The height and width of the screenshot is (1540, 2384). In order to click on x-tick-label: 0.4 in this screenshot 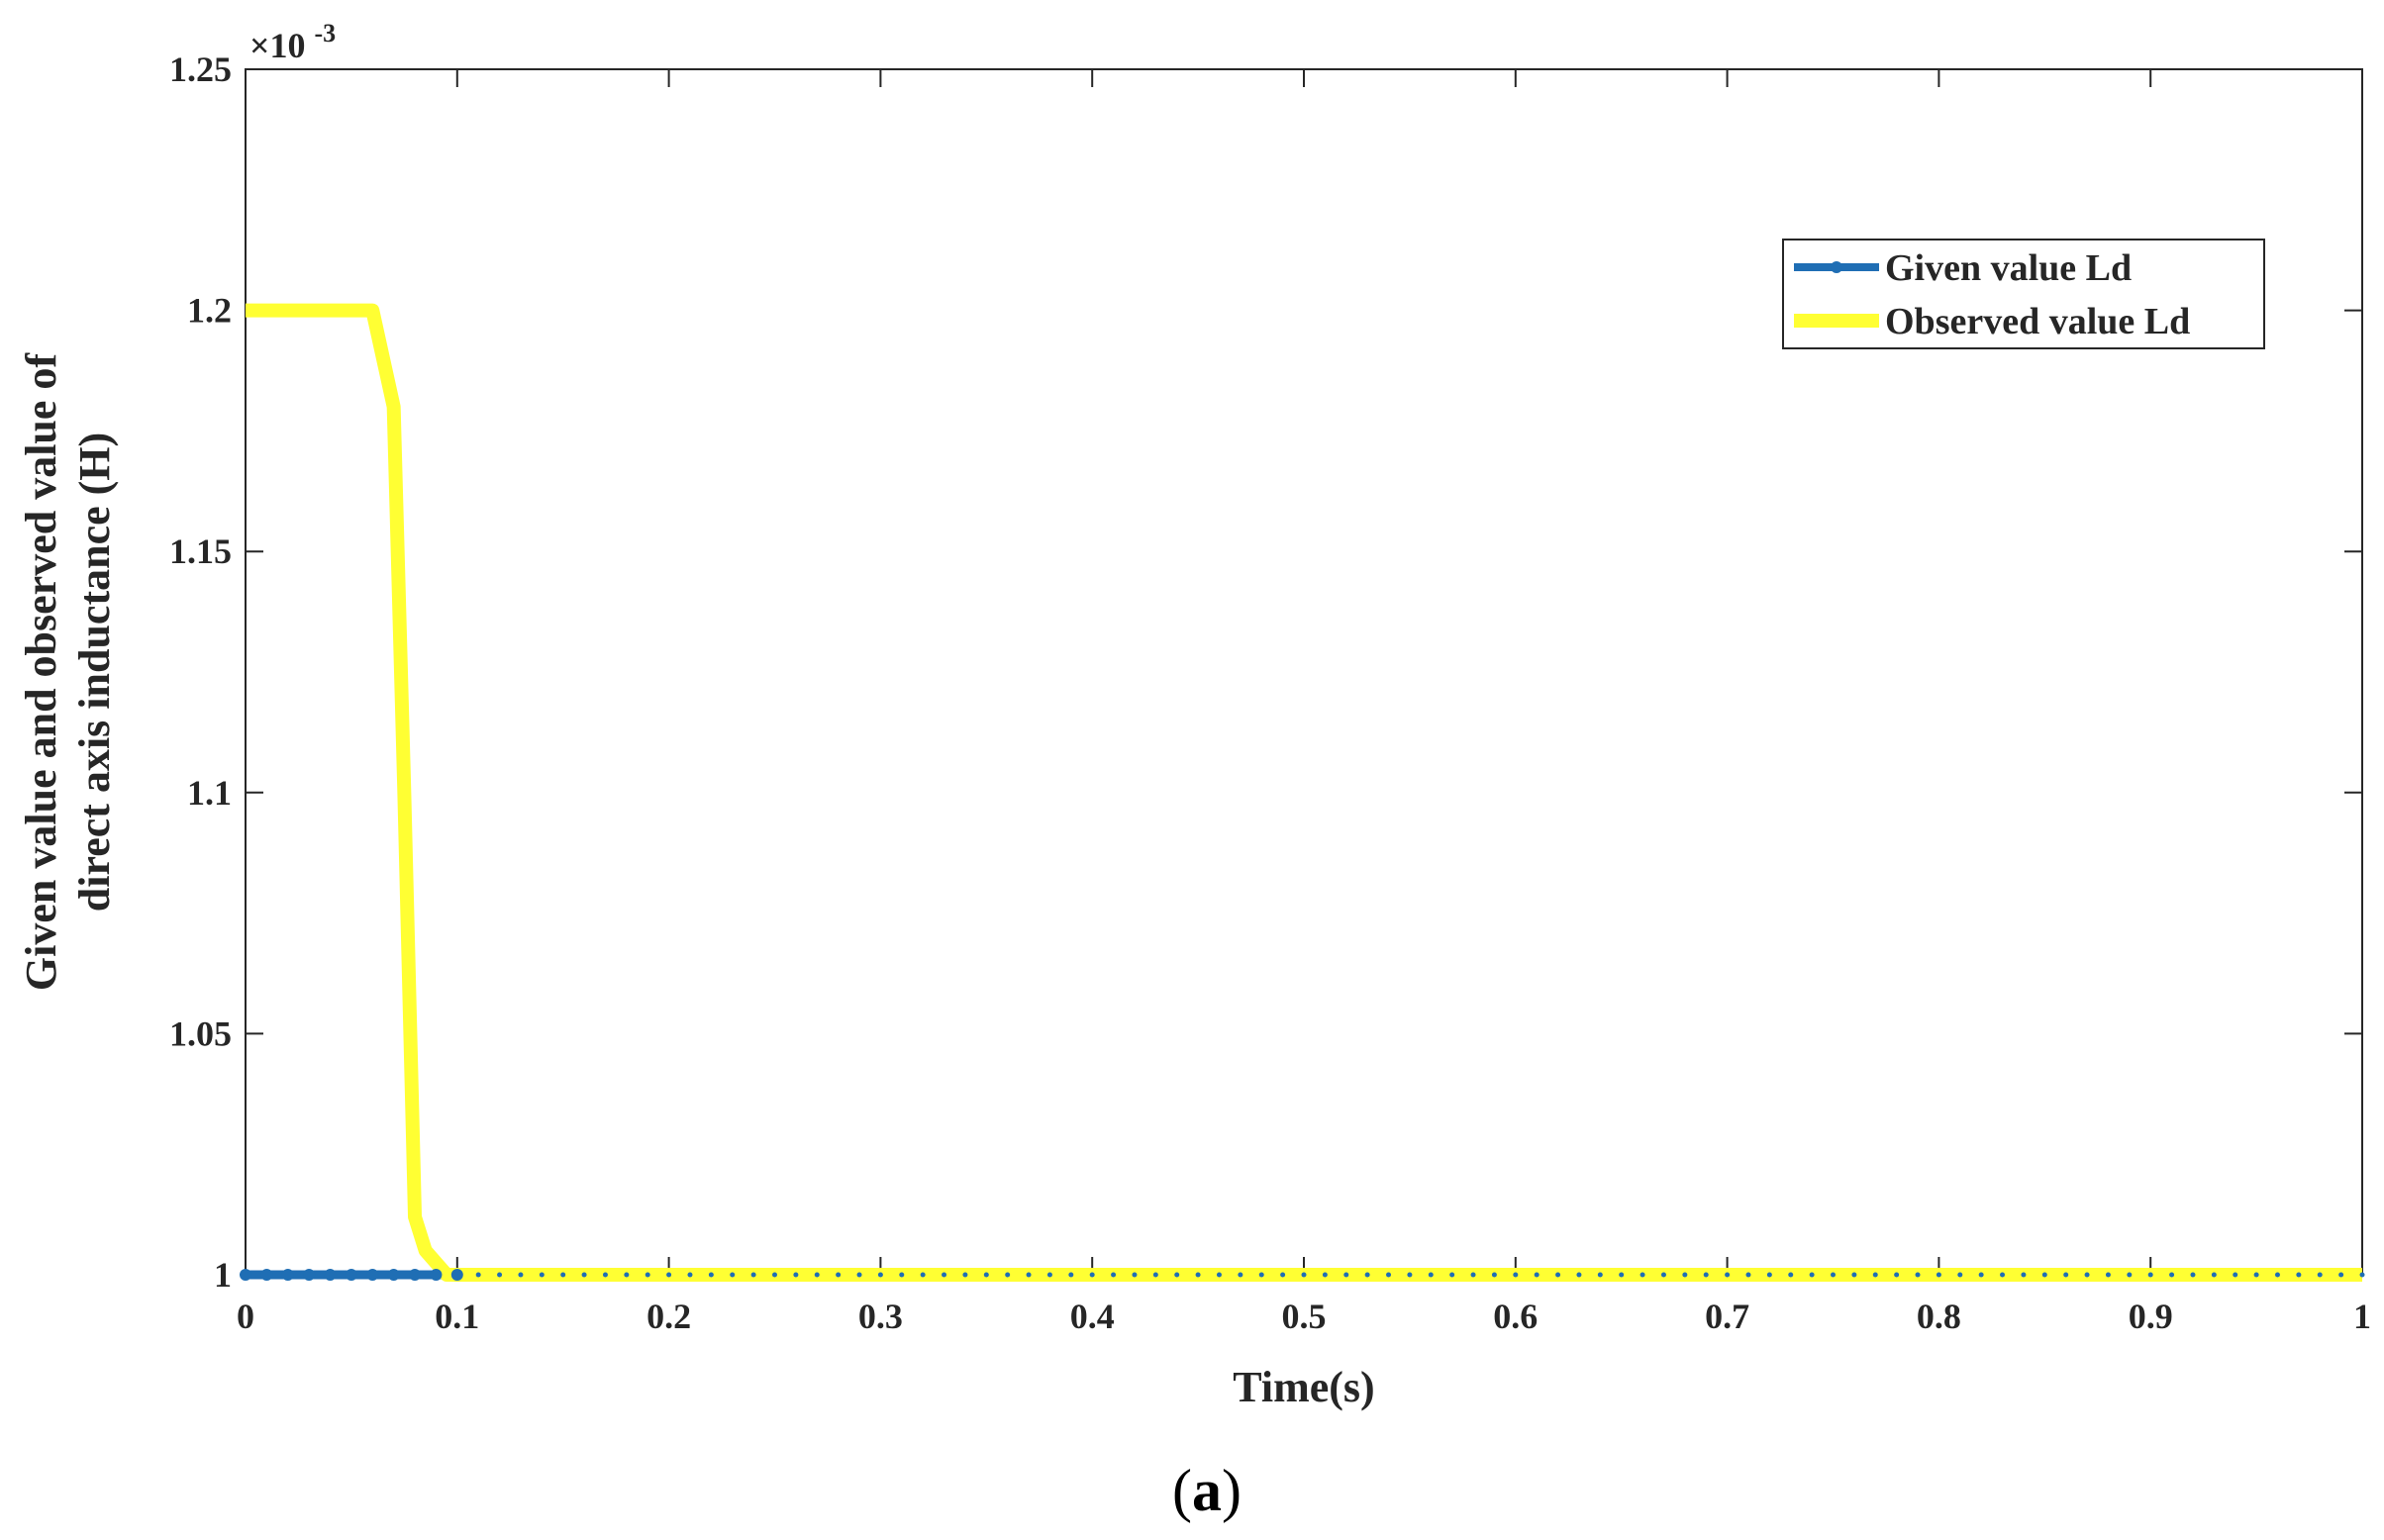, I will do `click(1092, 1316)`.